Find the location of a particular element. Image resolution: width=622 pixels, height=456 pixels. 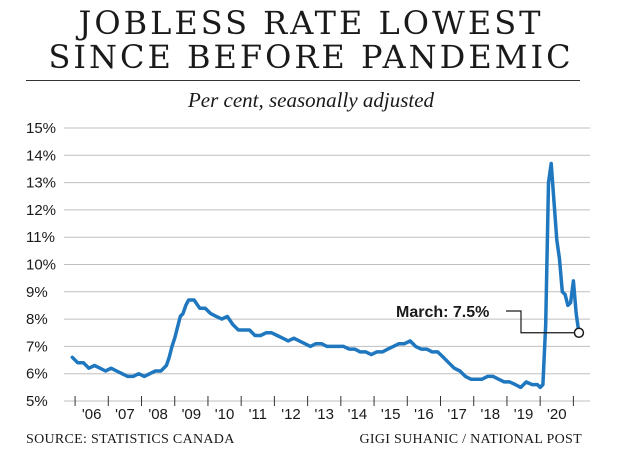

chart-title-line-1: JOBLESS RATE LOWEST is located at coordinates (311, 23).